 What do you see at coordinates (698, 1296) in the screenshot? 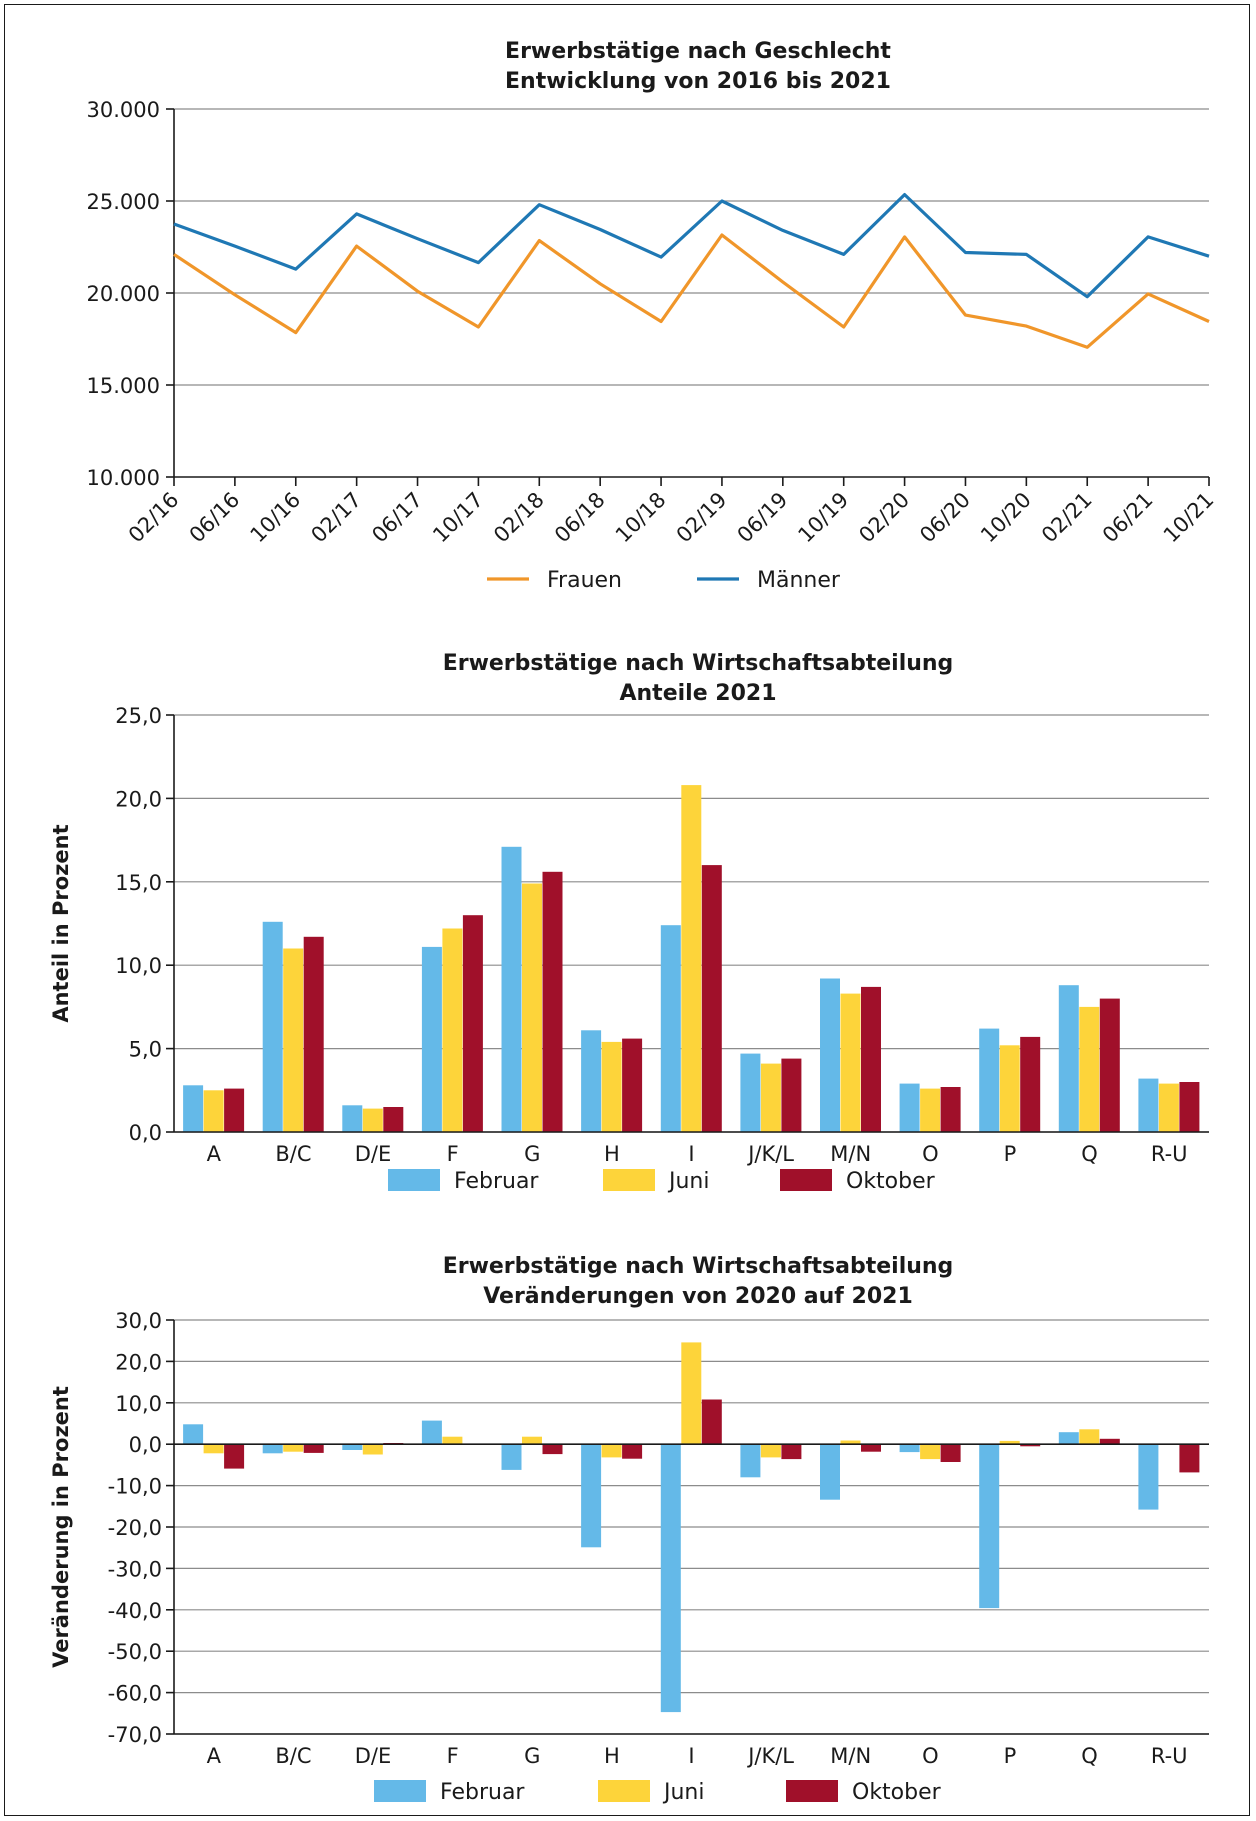
I see `chart3-subtitle: Veränderungen von 2020 auf 2021` at bounding box center [698, 1296].